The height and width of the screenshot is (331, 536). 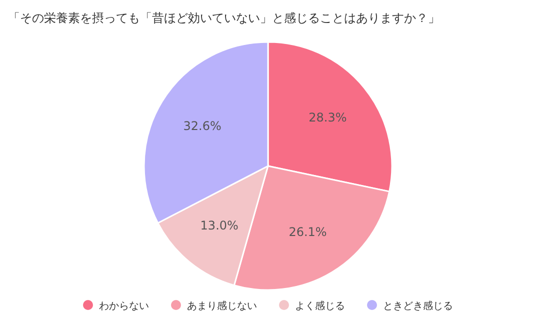 I want to click on data-label: 13.0%, so click(x=219, y=225).